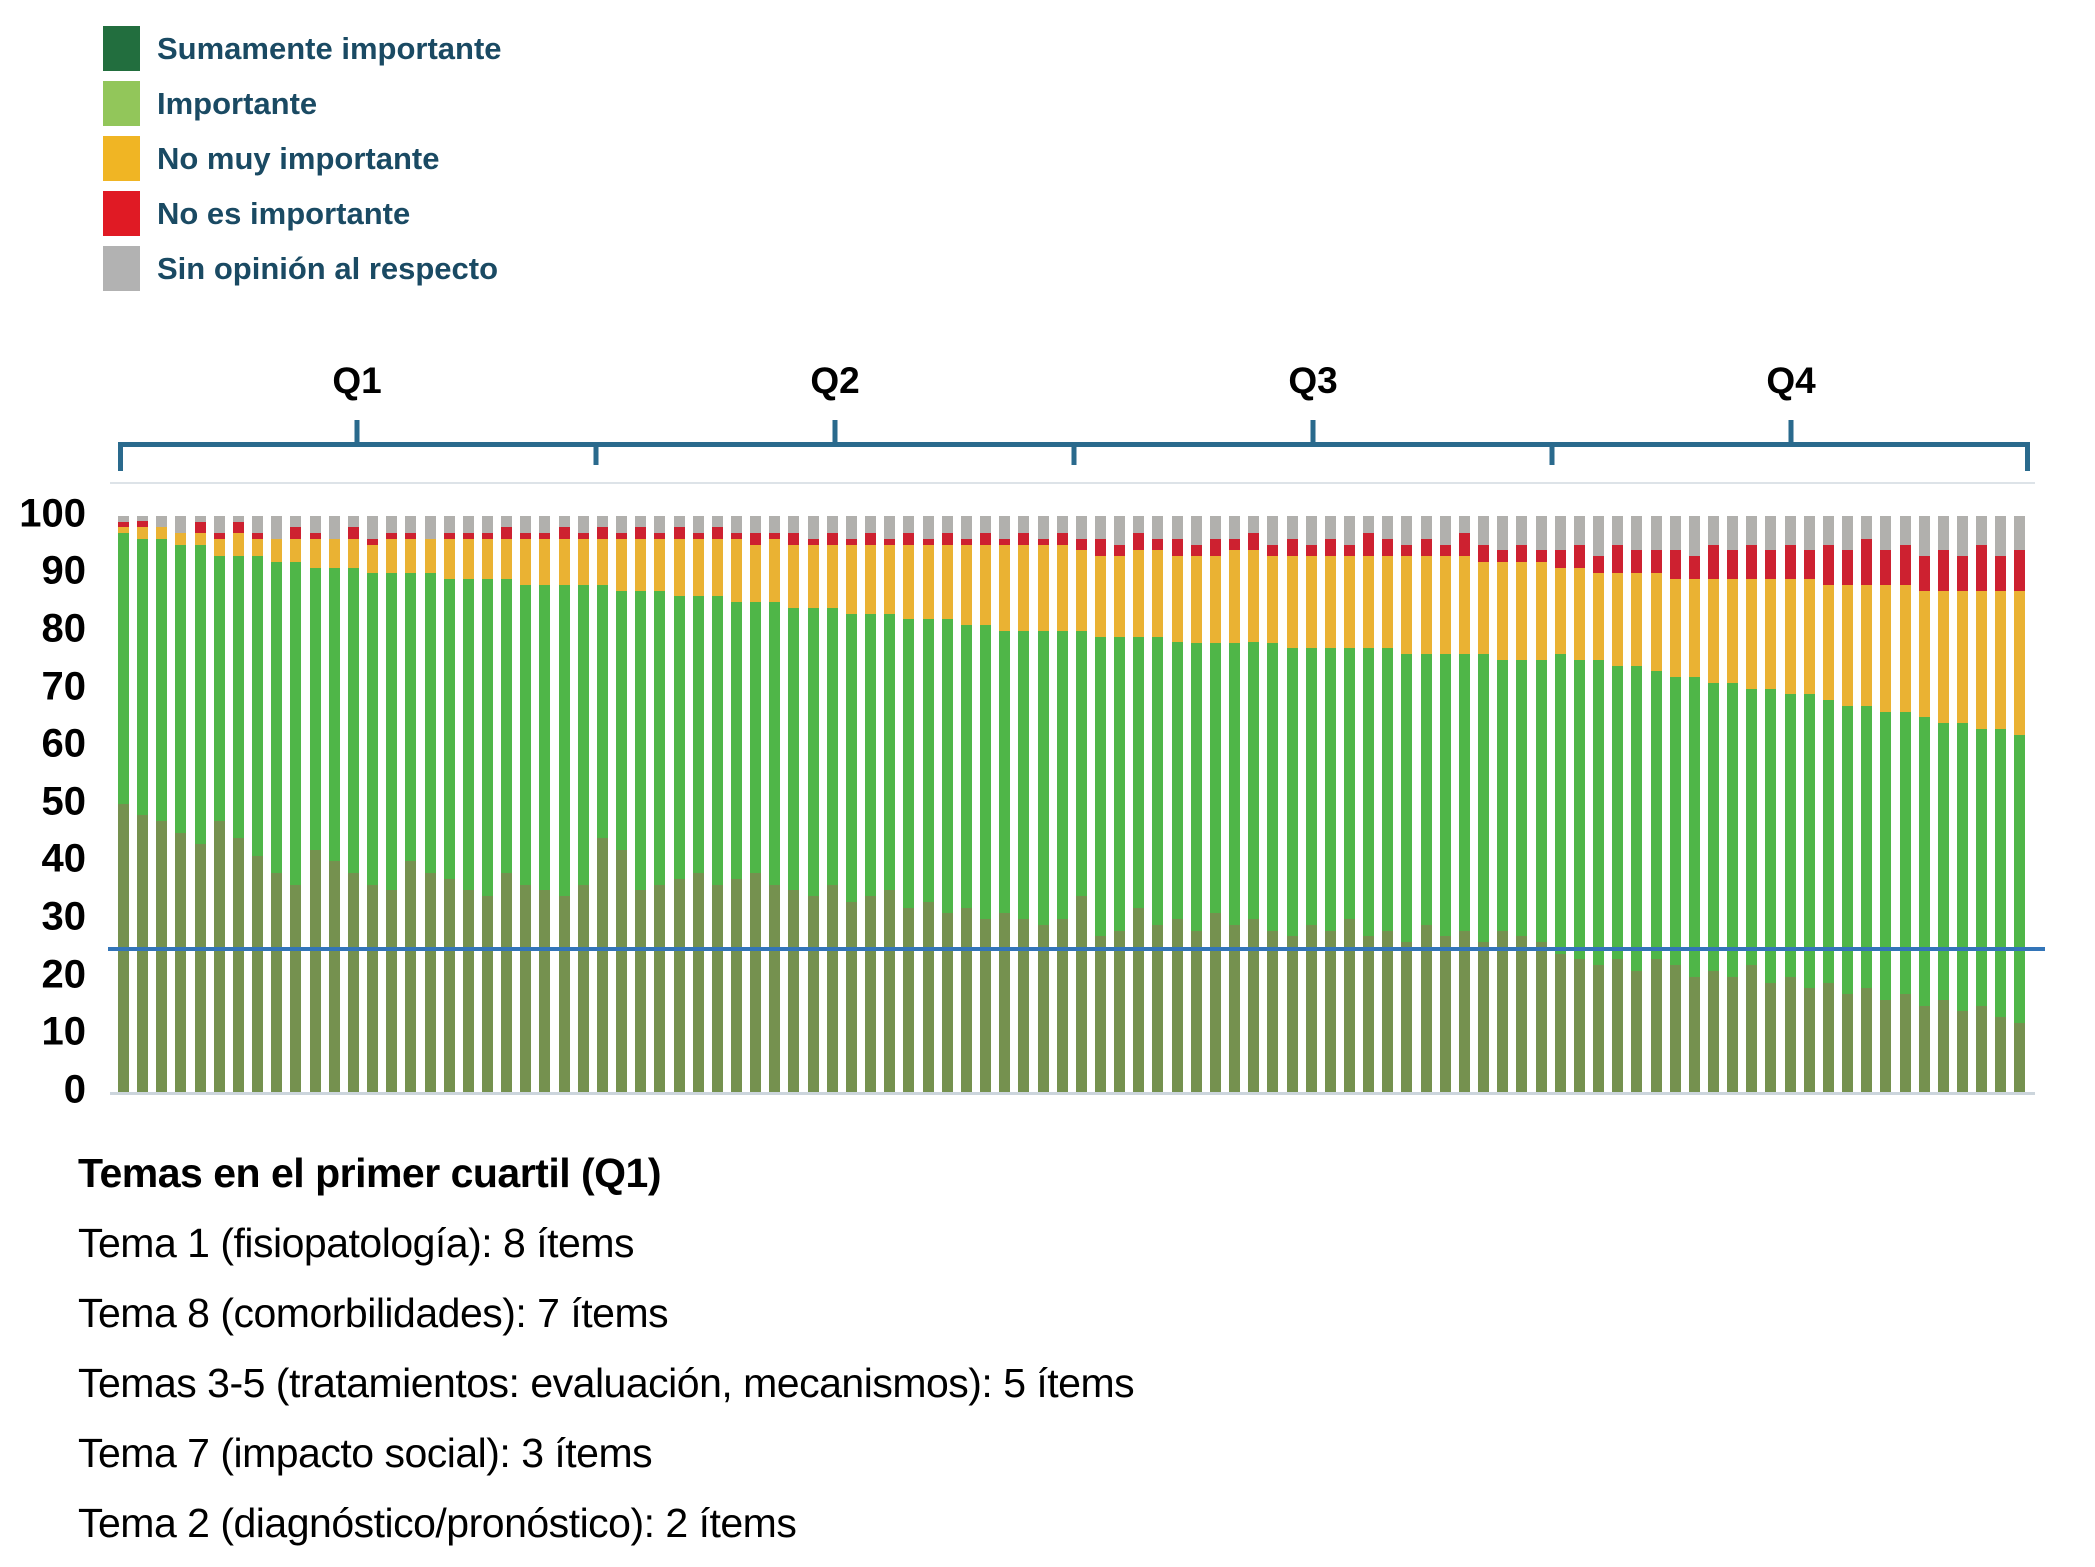 This screenshot has height=1567, width=2095. Describe the element at coordinates (298, 158) in the screenshot. I see `legend-label: No muy importante` at that location.